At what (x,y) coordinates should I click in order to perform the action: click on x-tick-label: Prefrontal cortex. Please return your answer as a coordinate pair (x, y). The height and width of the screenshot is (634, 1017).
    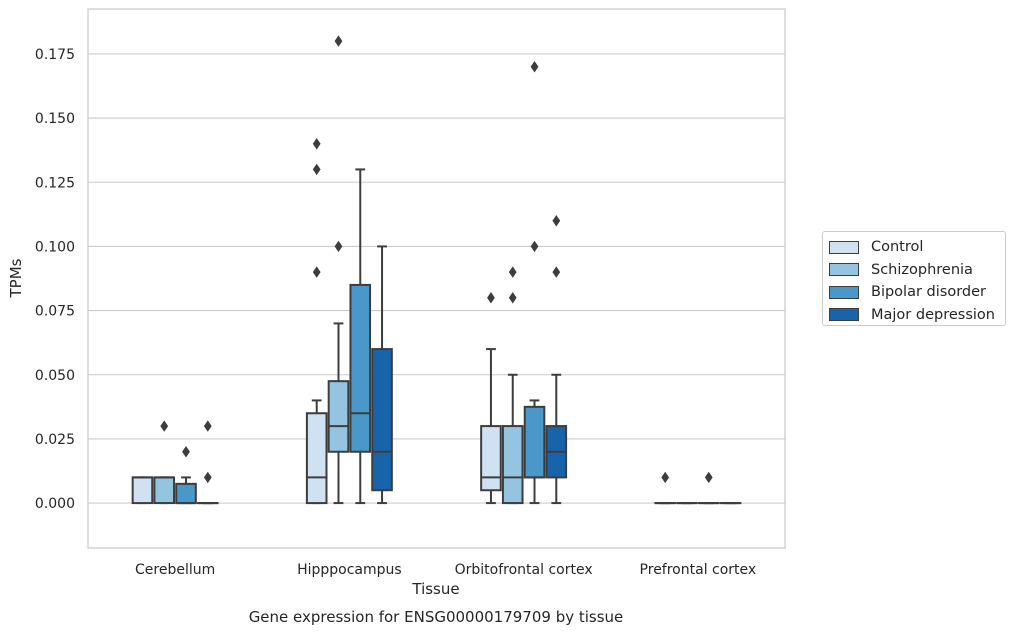
    Looking at the image, I should click on (698, 570).